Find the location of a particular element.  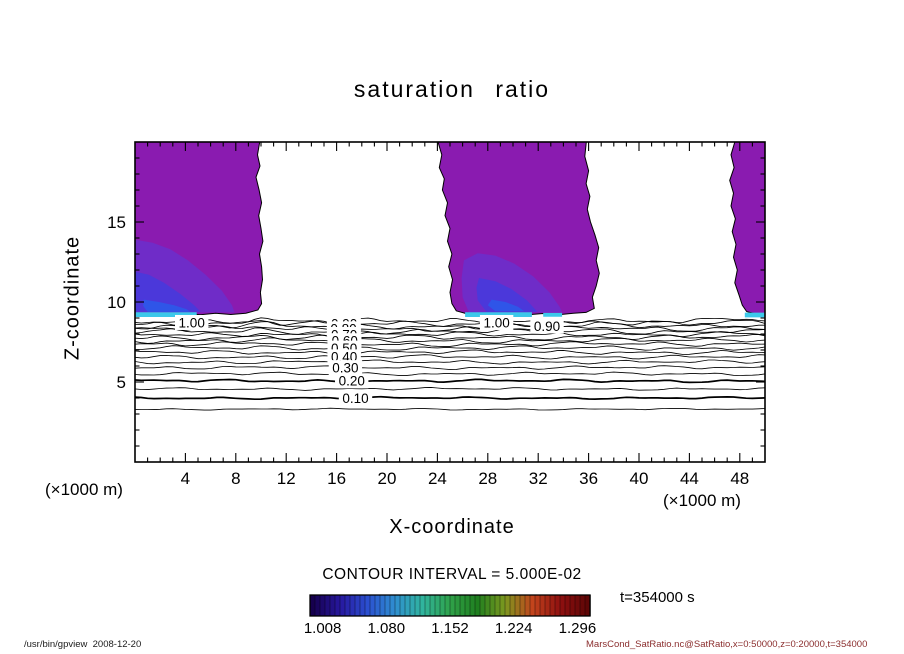

contour-line-0.60 is located at coordinates (450, 340).